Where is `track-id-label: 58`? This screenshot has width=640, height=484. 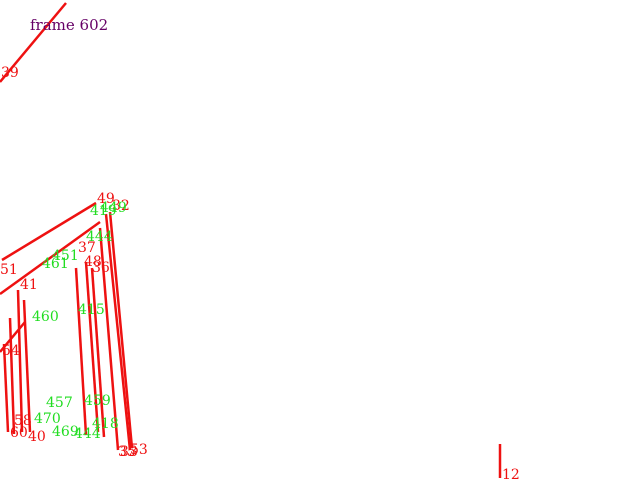
track-id-label: 58 is located at coordinates (23, 421).